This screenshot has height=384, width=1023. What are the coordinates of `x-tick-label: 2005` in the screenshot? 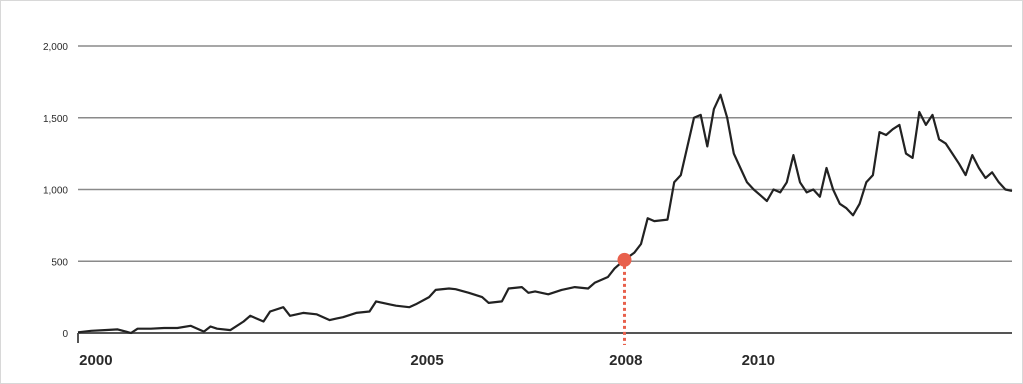 It's located at (426, 360).